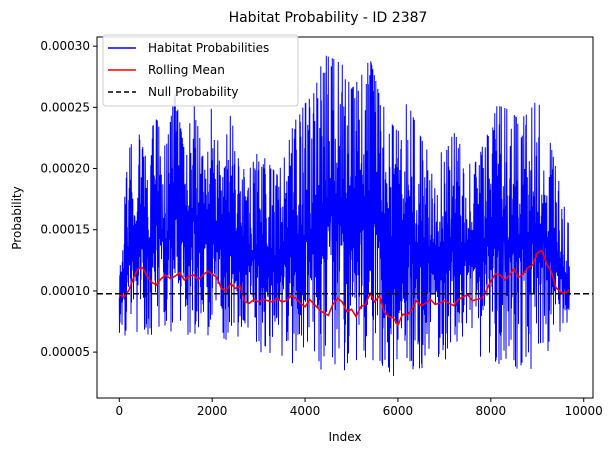 The height and width of the screenshot is (457, 614). What do you see at coordinates (344, 437) in the screenshot?
I see `x-axis-label: Index` at bounding box center [344, 437].